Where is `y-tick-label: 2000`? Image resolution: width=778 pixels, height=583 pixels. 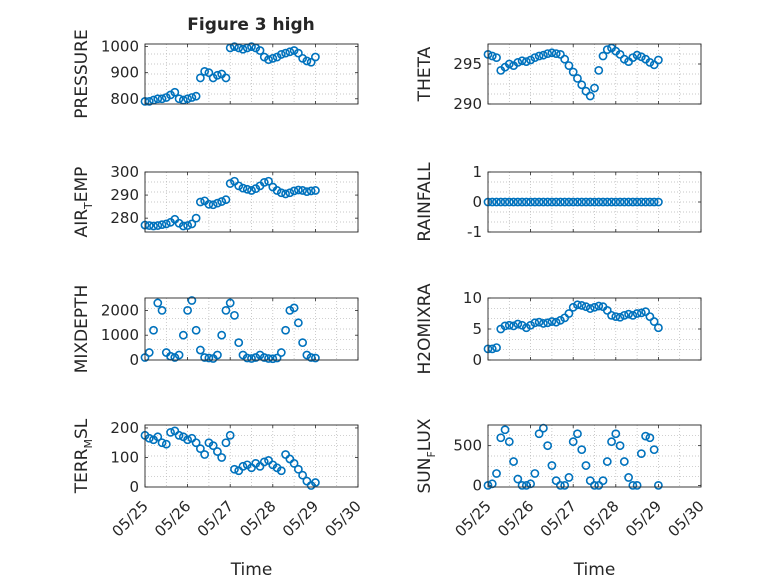
y-tick-label: 2000 is located at coordinates (120, 310).